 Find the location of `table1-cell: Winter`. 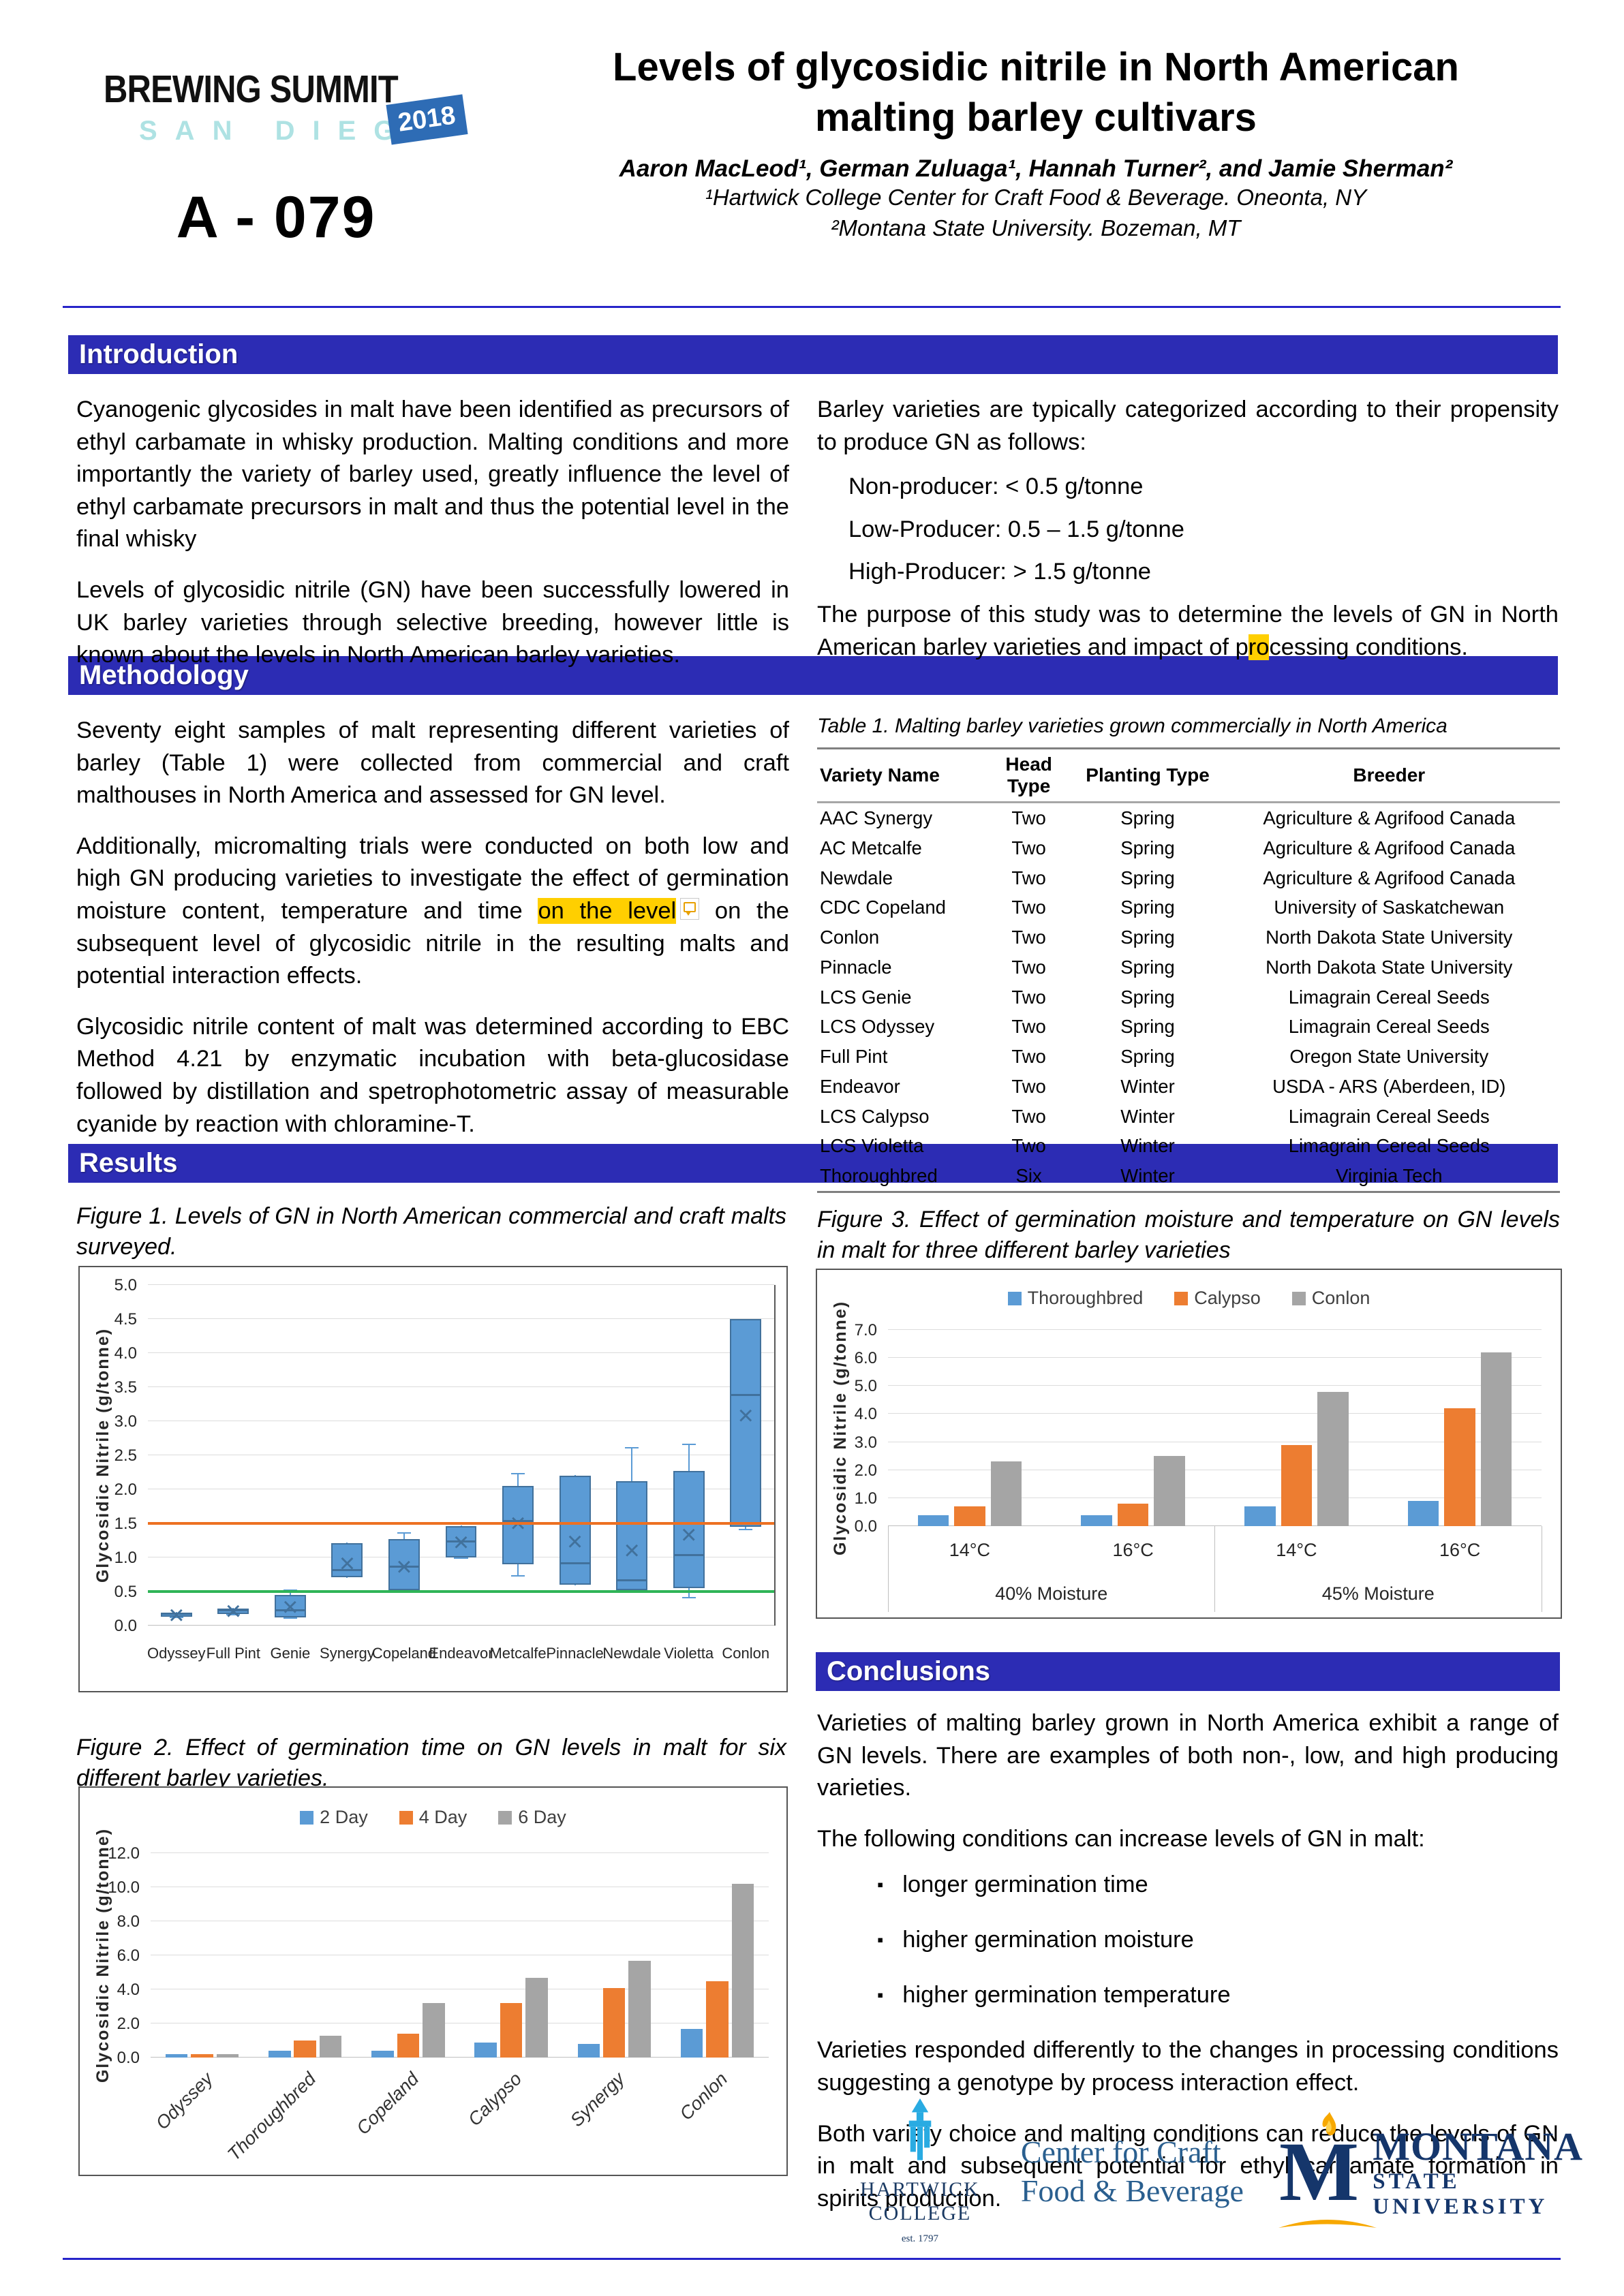

table1-cell: Winter is located at coordinates (1147, 1116).